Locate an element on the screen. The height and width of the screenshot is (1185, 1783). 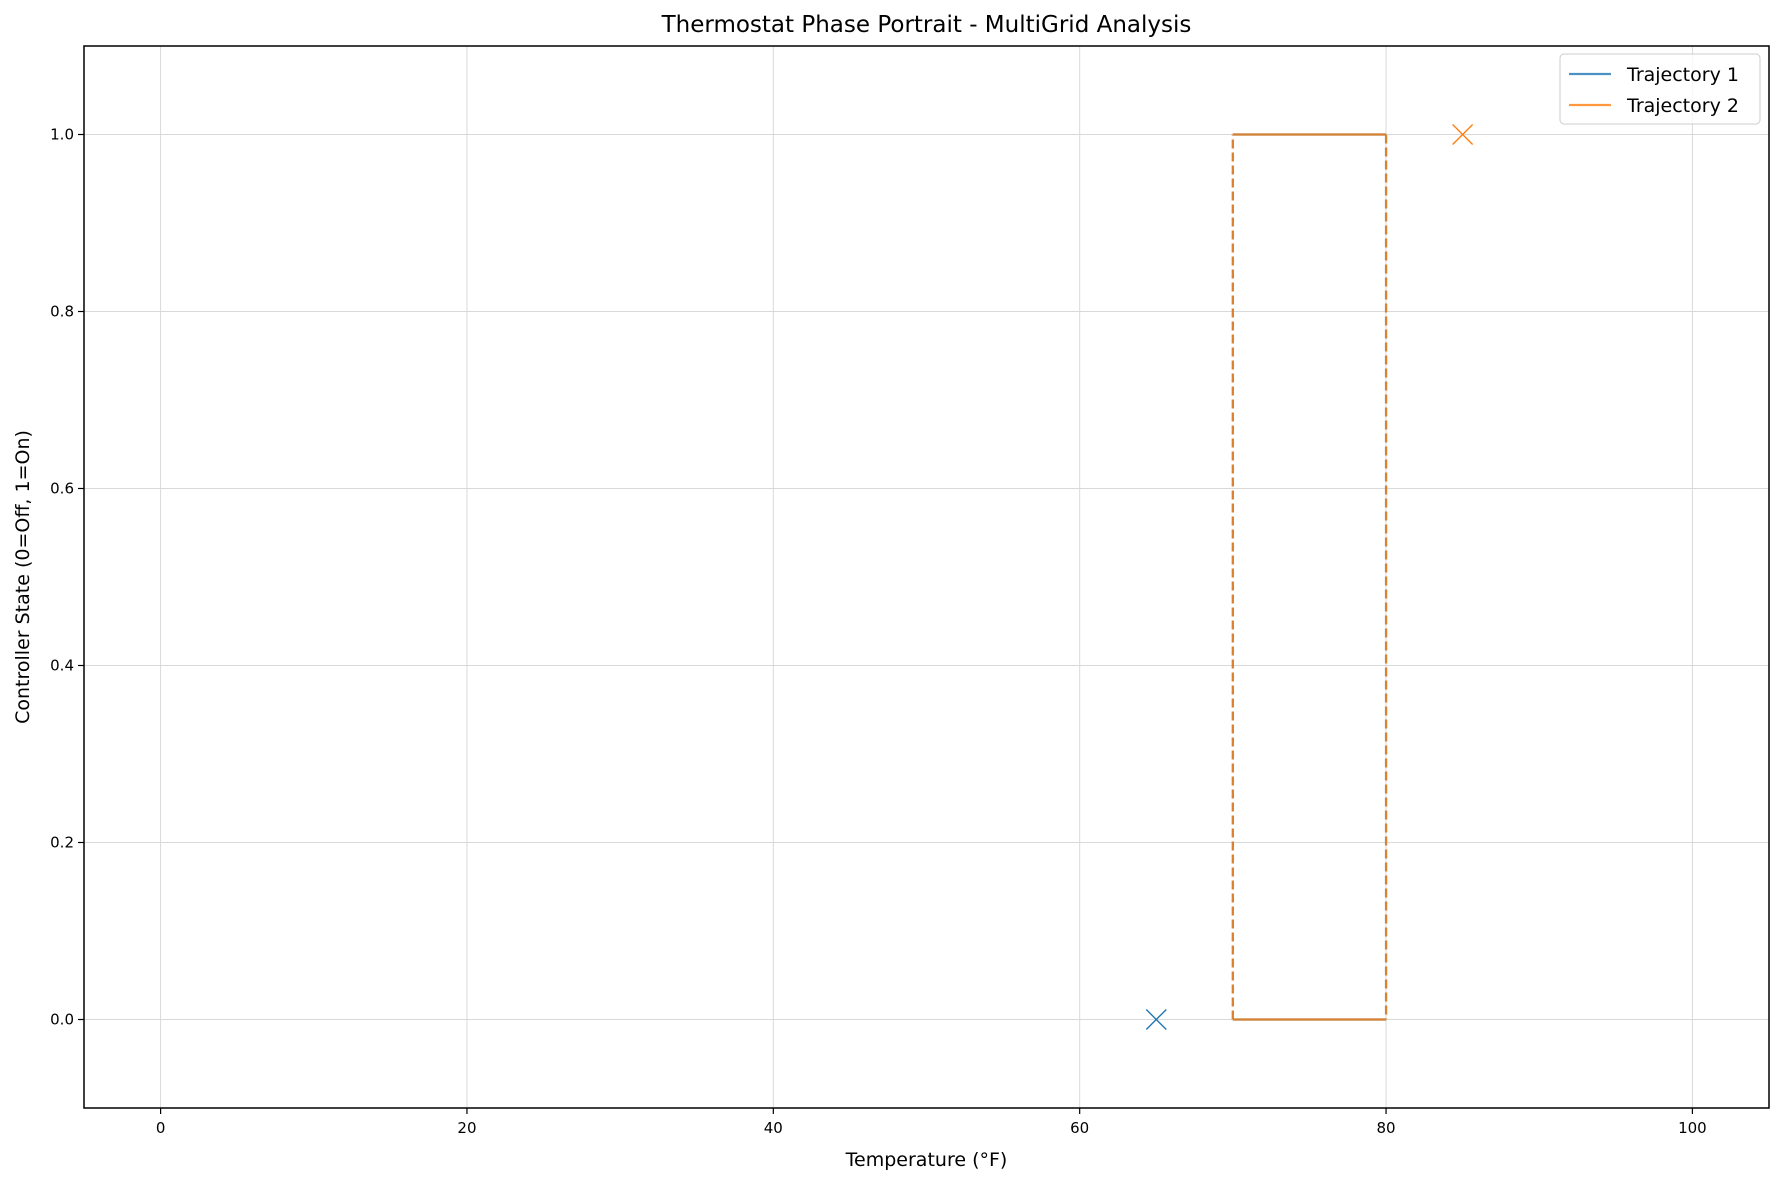
trajectory-1-end-marker is located at coordinates (1156, 1019).